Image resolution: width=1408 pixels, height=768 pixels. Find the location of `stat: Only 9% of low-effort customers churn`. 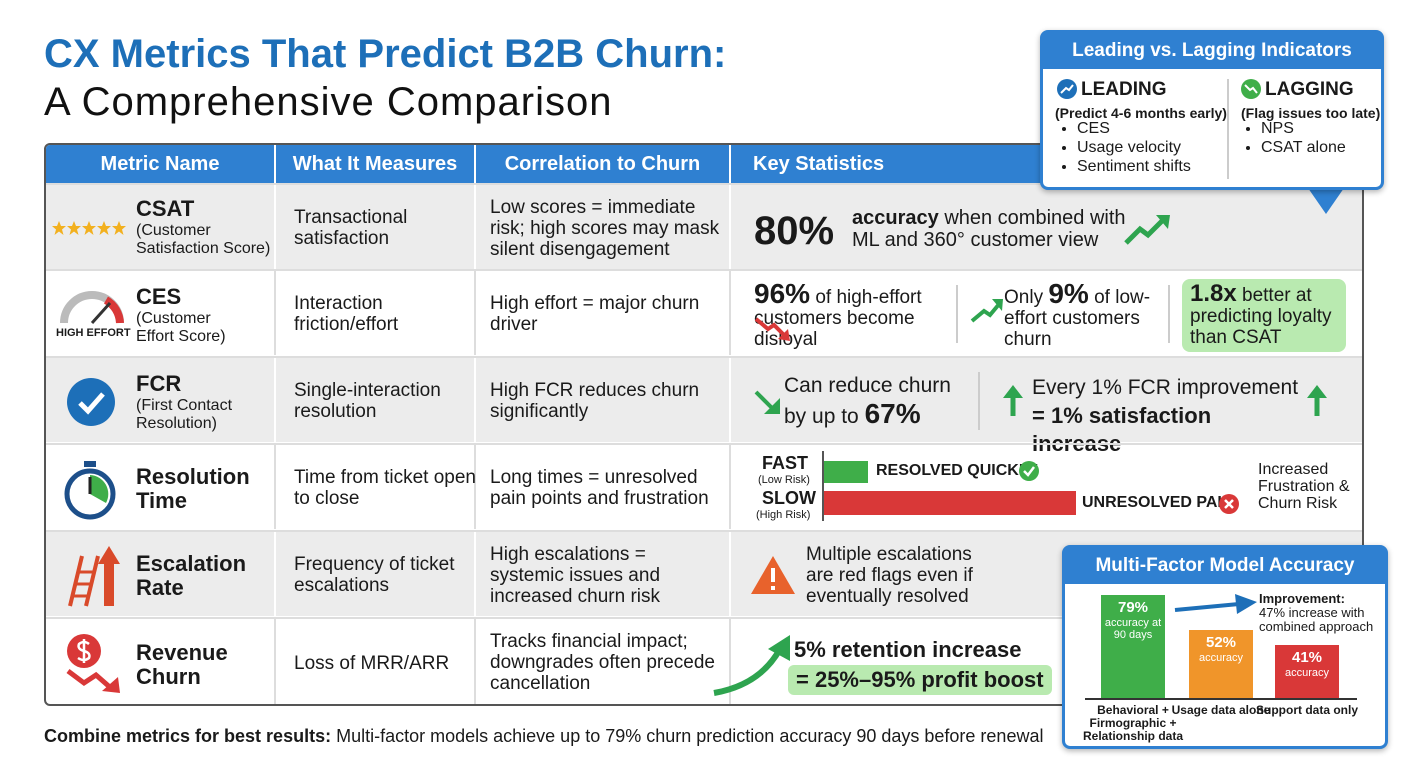

stat: Only 9% of low-effort customers churn is located at coordinates (1089, 315).